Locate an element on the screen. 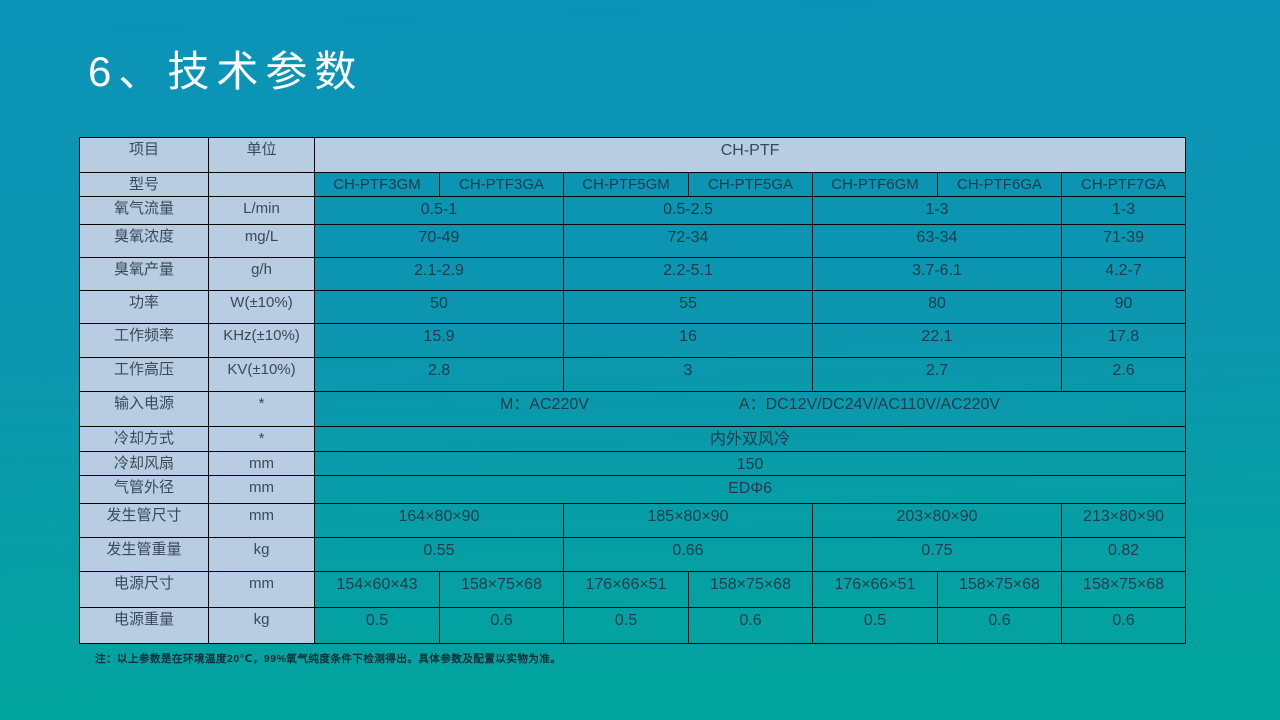 The height and width of the screenshot is (720, 1280). table-row: 冷却风扇 mm 150 is located at coordinates (633, 463).